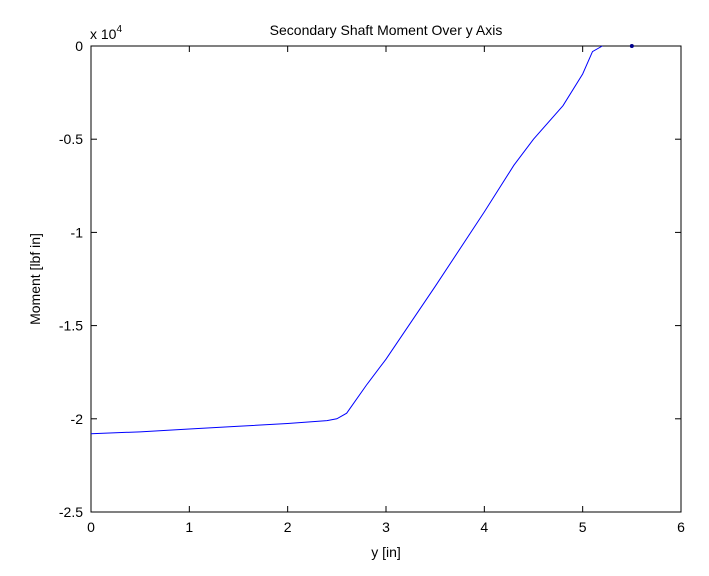 The width and height of the screenshot is (709, 576). I want to click on y-tick-label: 0, so click(79, 46).